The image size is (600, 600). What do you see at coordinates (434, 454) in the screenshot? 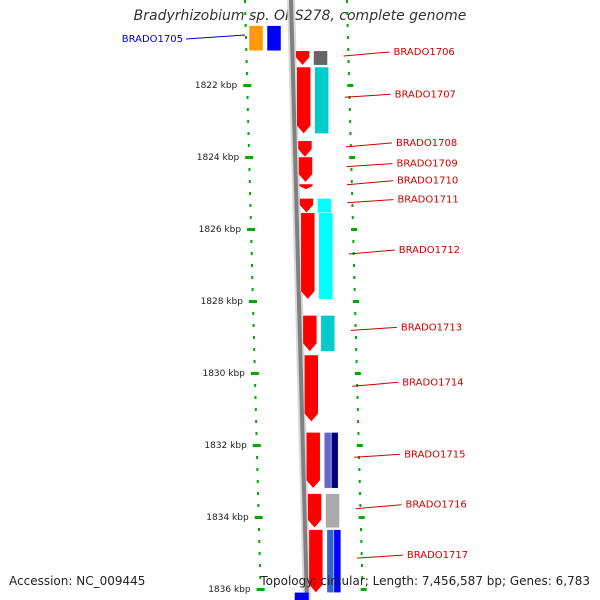
I see `gene-label: BRADO1715` at bounding box center [434, 454].